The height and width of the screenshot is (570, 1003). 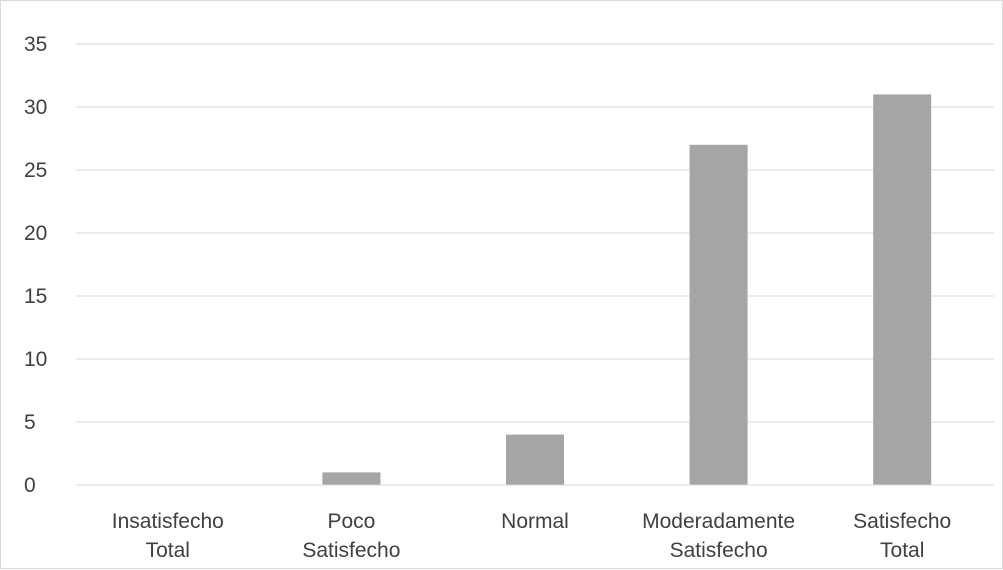 I want to click on x-category-label-line: Normal, so click(x=535, y=521).